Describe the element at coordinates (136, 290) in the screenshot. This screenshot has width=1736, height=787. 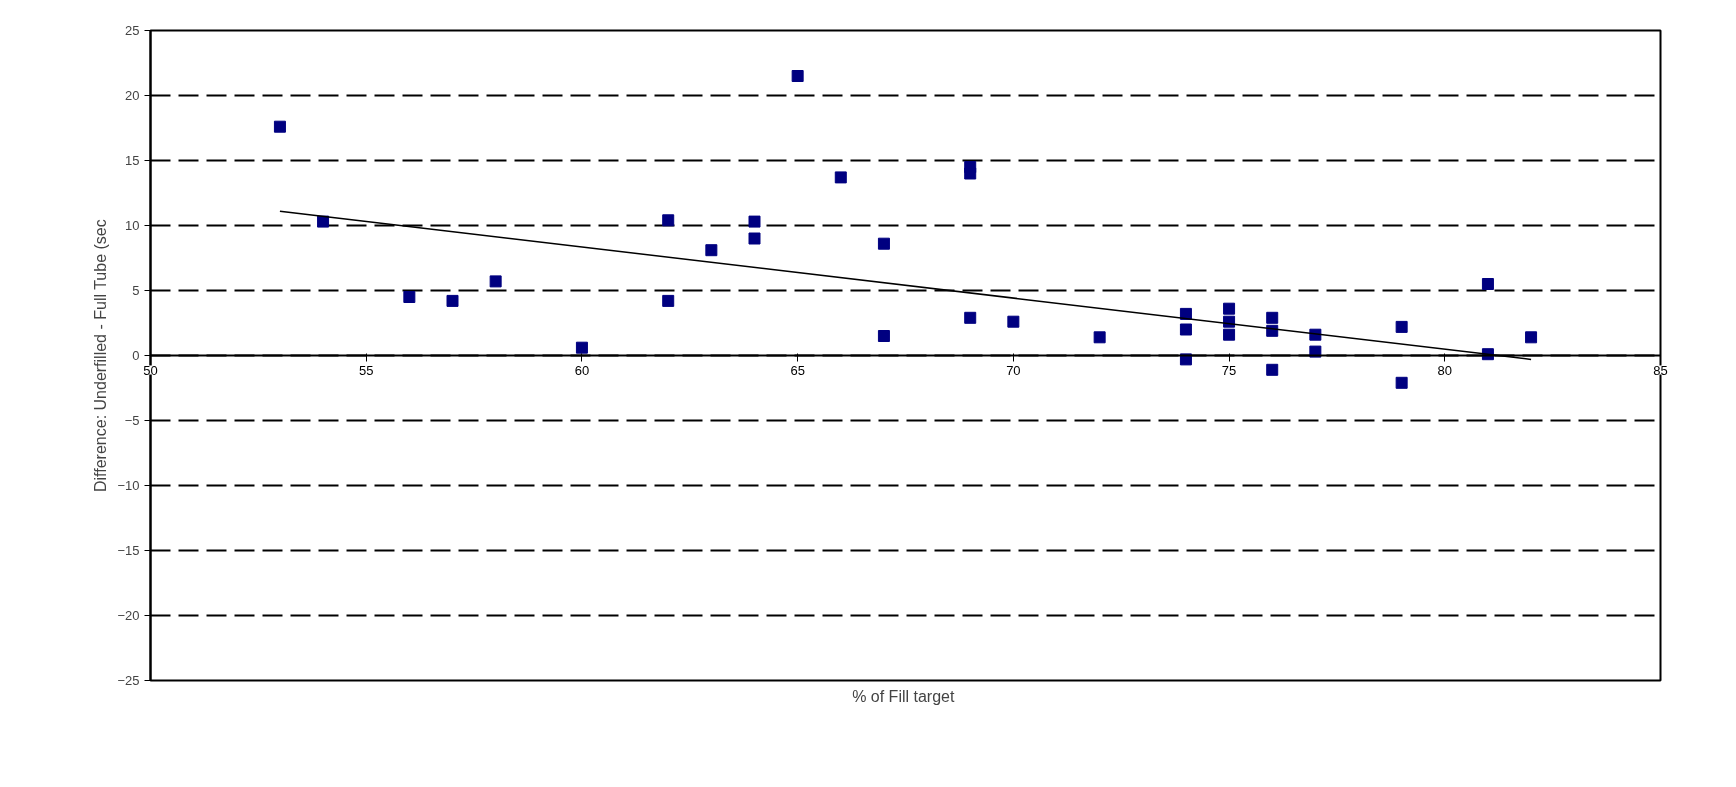
I see `y-tick-label: 5` at that location.